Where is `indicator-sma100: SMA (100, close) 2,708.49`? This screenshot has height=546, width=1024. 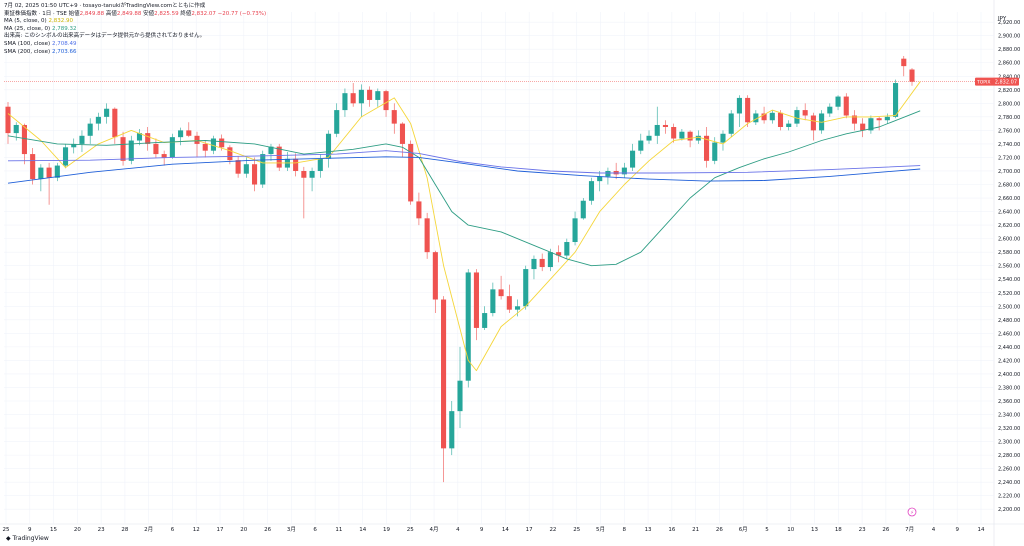 indicator-sma100: SMA (100, close) 2,708.49 is located at coordinates (40, 43).